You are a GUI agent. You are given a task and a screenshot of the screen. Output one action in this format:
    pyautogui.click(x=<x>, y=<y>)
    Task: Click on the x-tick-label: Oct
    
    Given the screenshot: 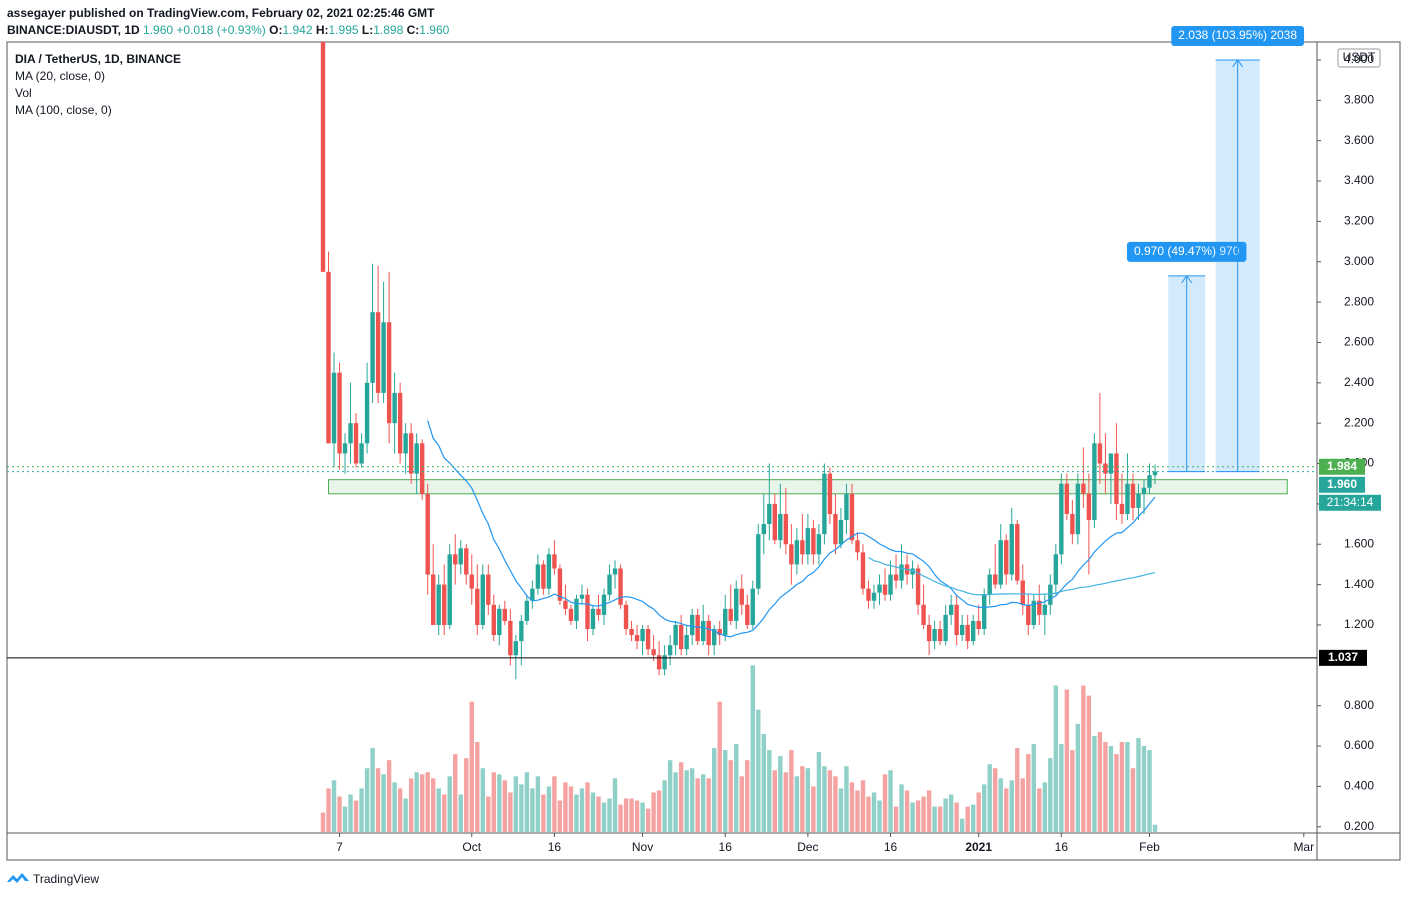 What is the action you would take?
    pyautogui.click(x=471, y=847)
    